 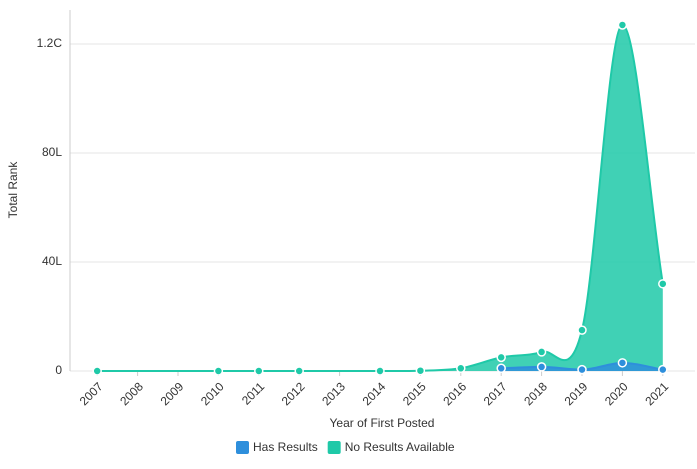 I want to click on y-tick-label: 1.2C, so click(x=50, y=43).